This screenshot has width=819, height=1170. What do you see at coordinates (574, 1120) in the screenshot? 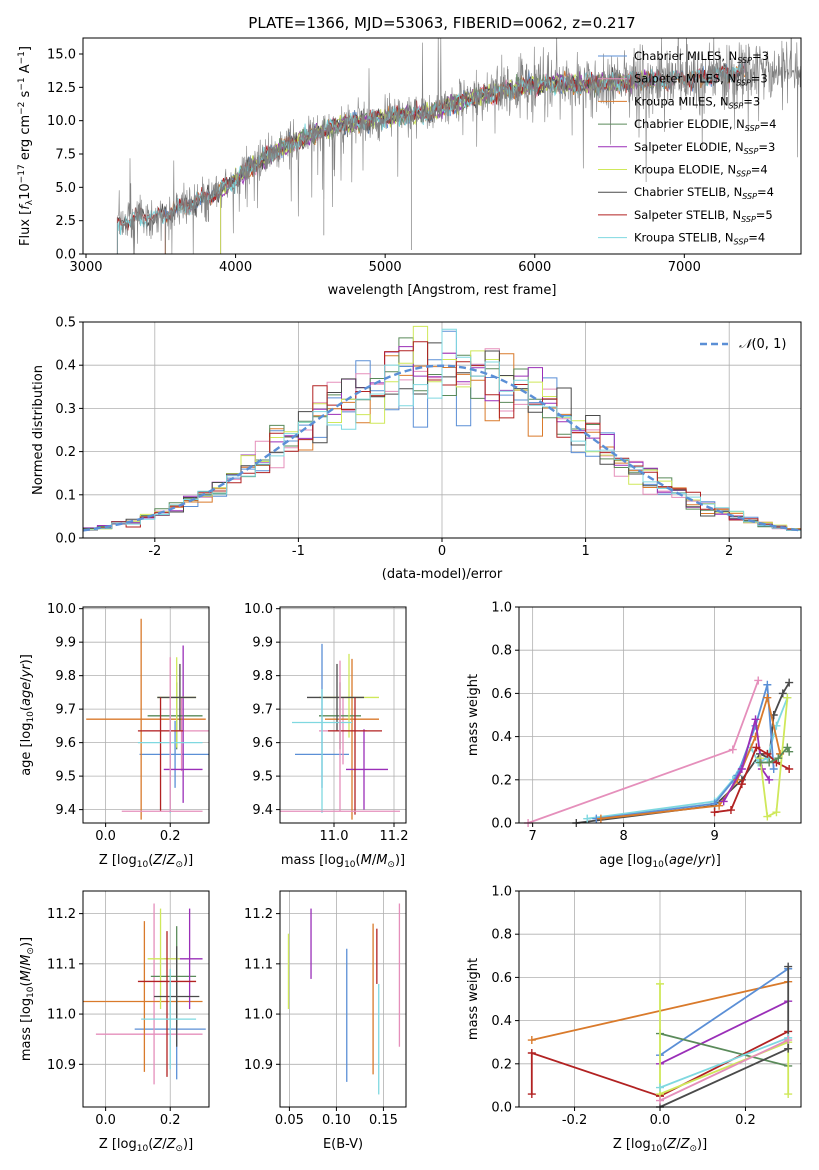
I see `x-tick-label: -0.2` at bounding box center [574, 1120].